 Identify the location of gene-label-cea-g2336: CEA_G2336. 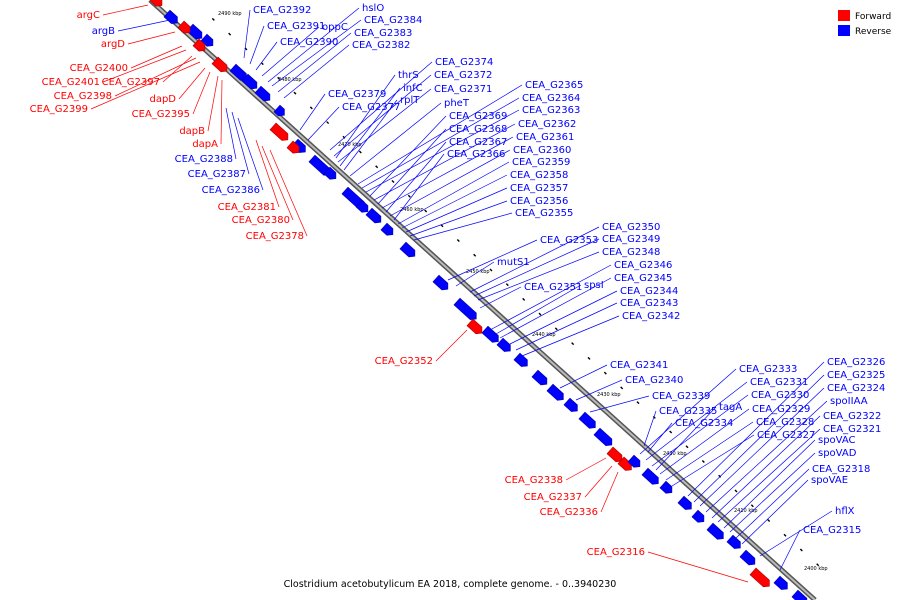
(569, 512).